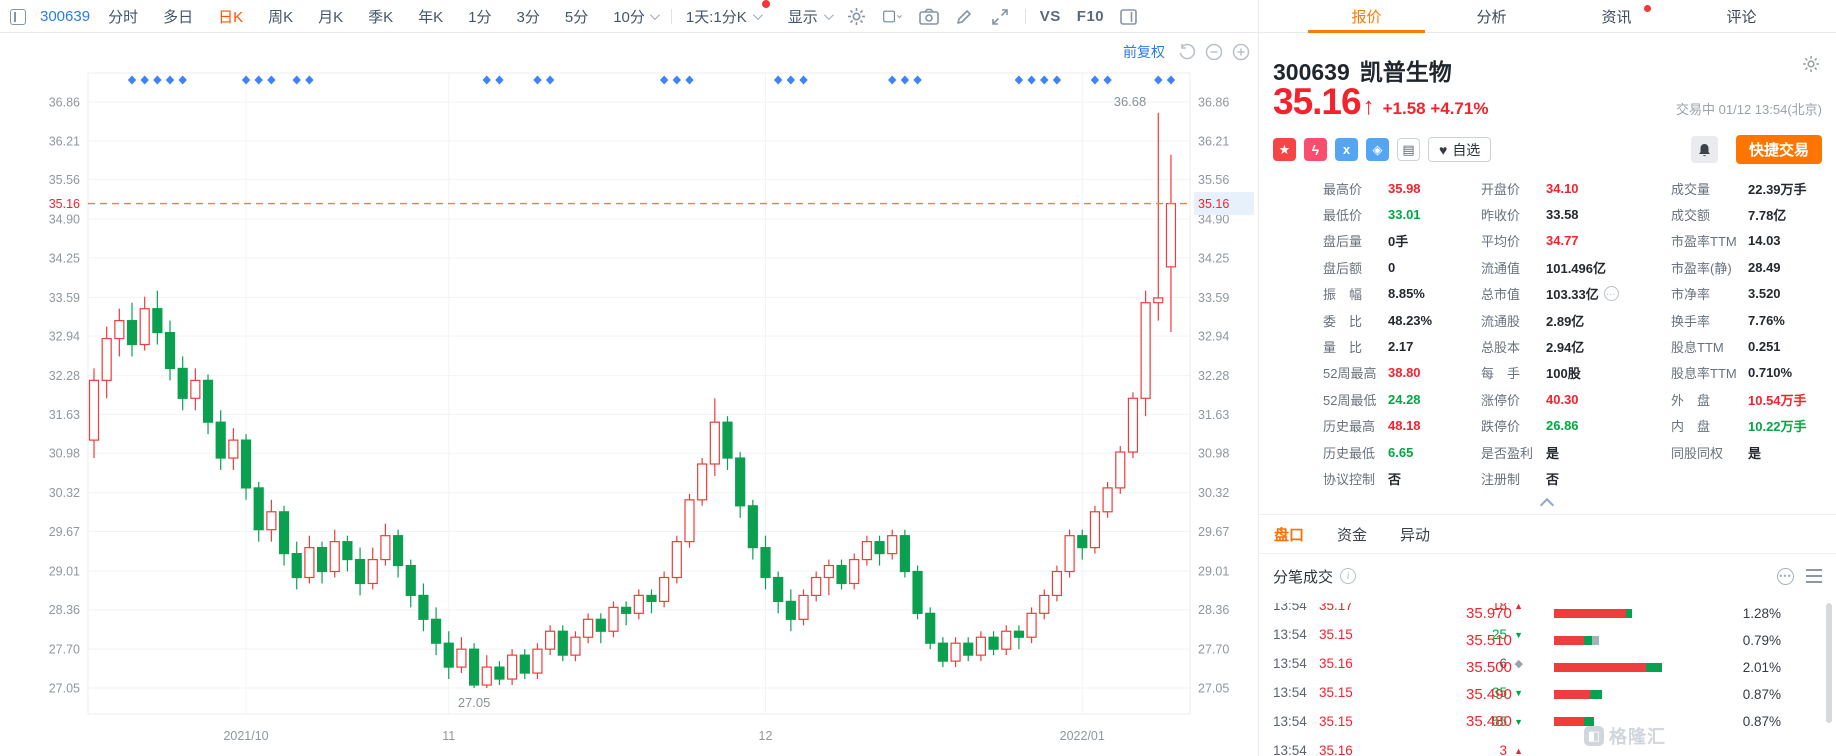 The height and width of the screenshot is (756, 1836). I want to click on watchlist-label: 自选, so click(1466, 149).